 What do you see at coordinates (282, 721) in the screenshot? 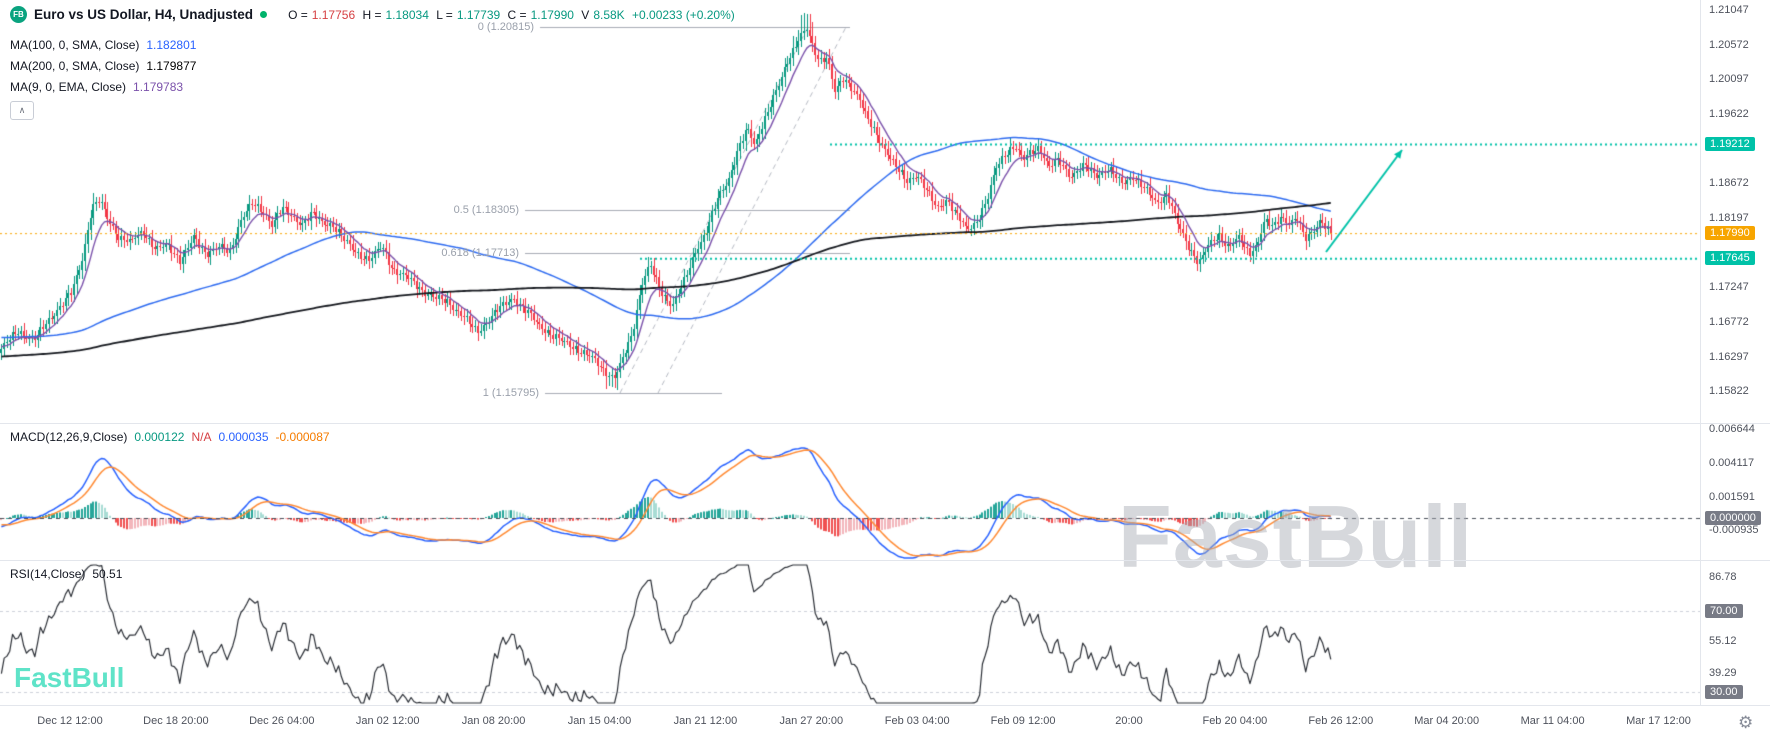
I see `time-axis-label: Dec 26 04:00` at bounding box center [282, 721].